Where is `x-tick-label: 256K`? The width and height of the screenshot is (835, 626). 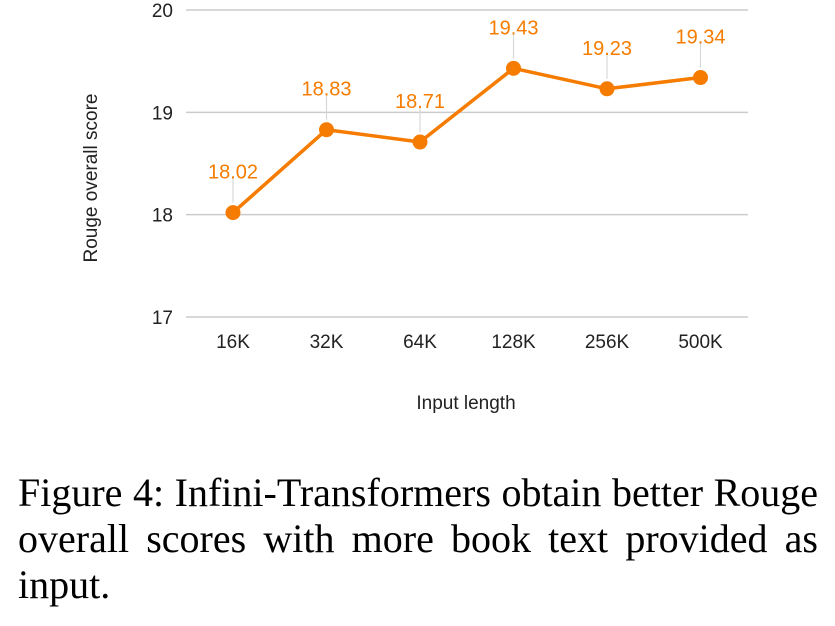
x-tick-label: 256K is located at coordinates (607, 342).